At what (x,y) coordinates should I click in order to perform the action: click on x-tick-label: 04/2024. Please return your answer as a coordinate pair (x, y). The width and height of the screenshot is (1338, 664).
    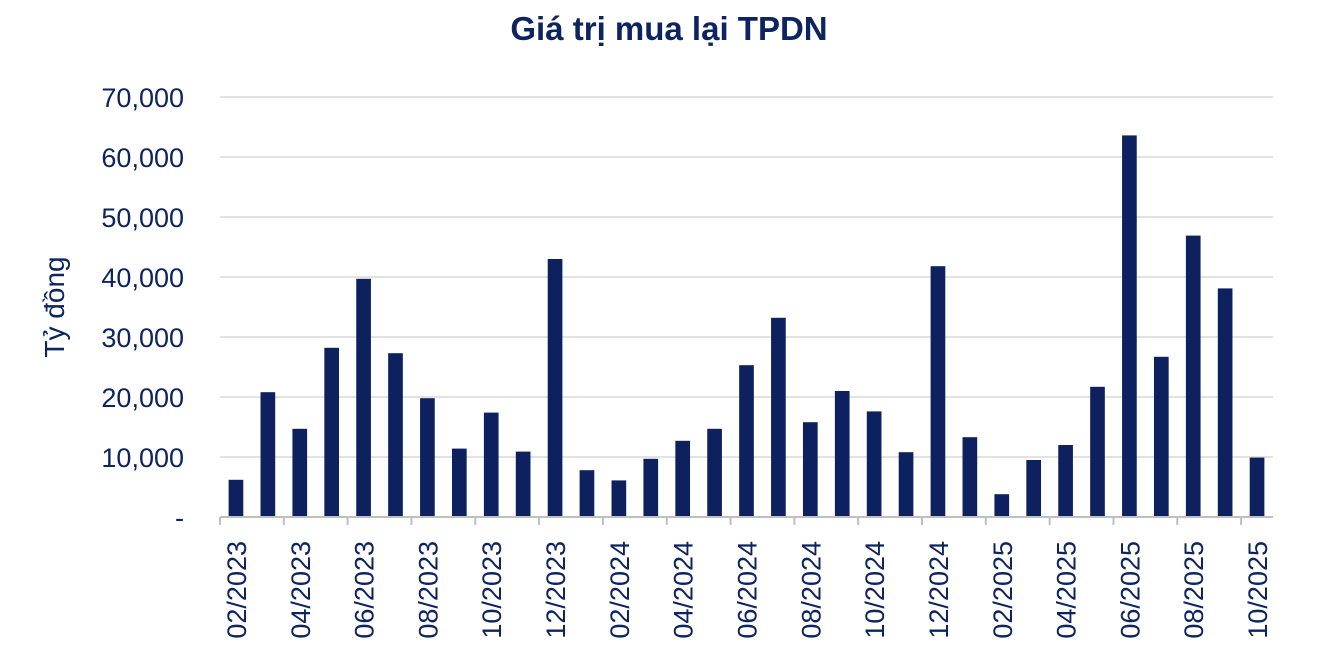
    Looking at the image, I should click on (684, 590).